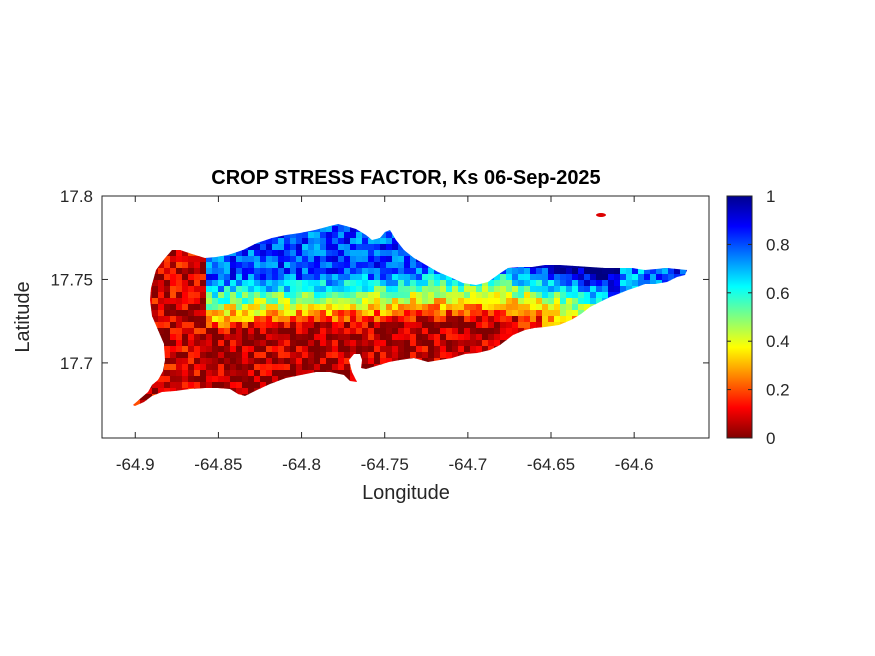 This screenshot has width=875, height=656. Describe the element at coordinates (218, 464) in the screenshot. I see `x-tick-label: -64.85` at that location.